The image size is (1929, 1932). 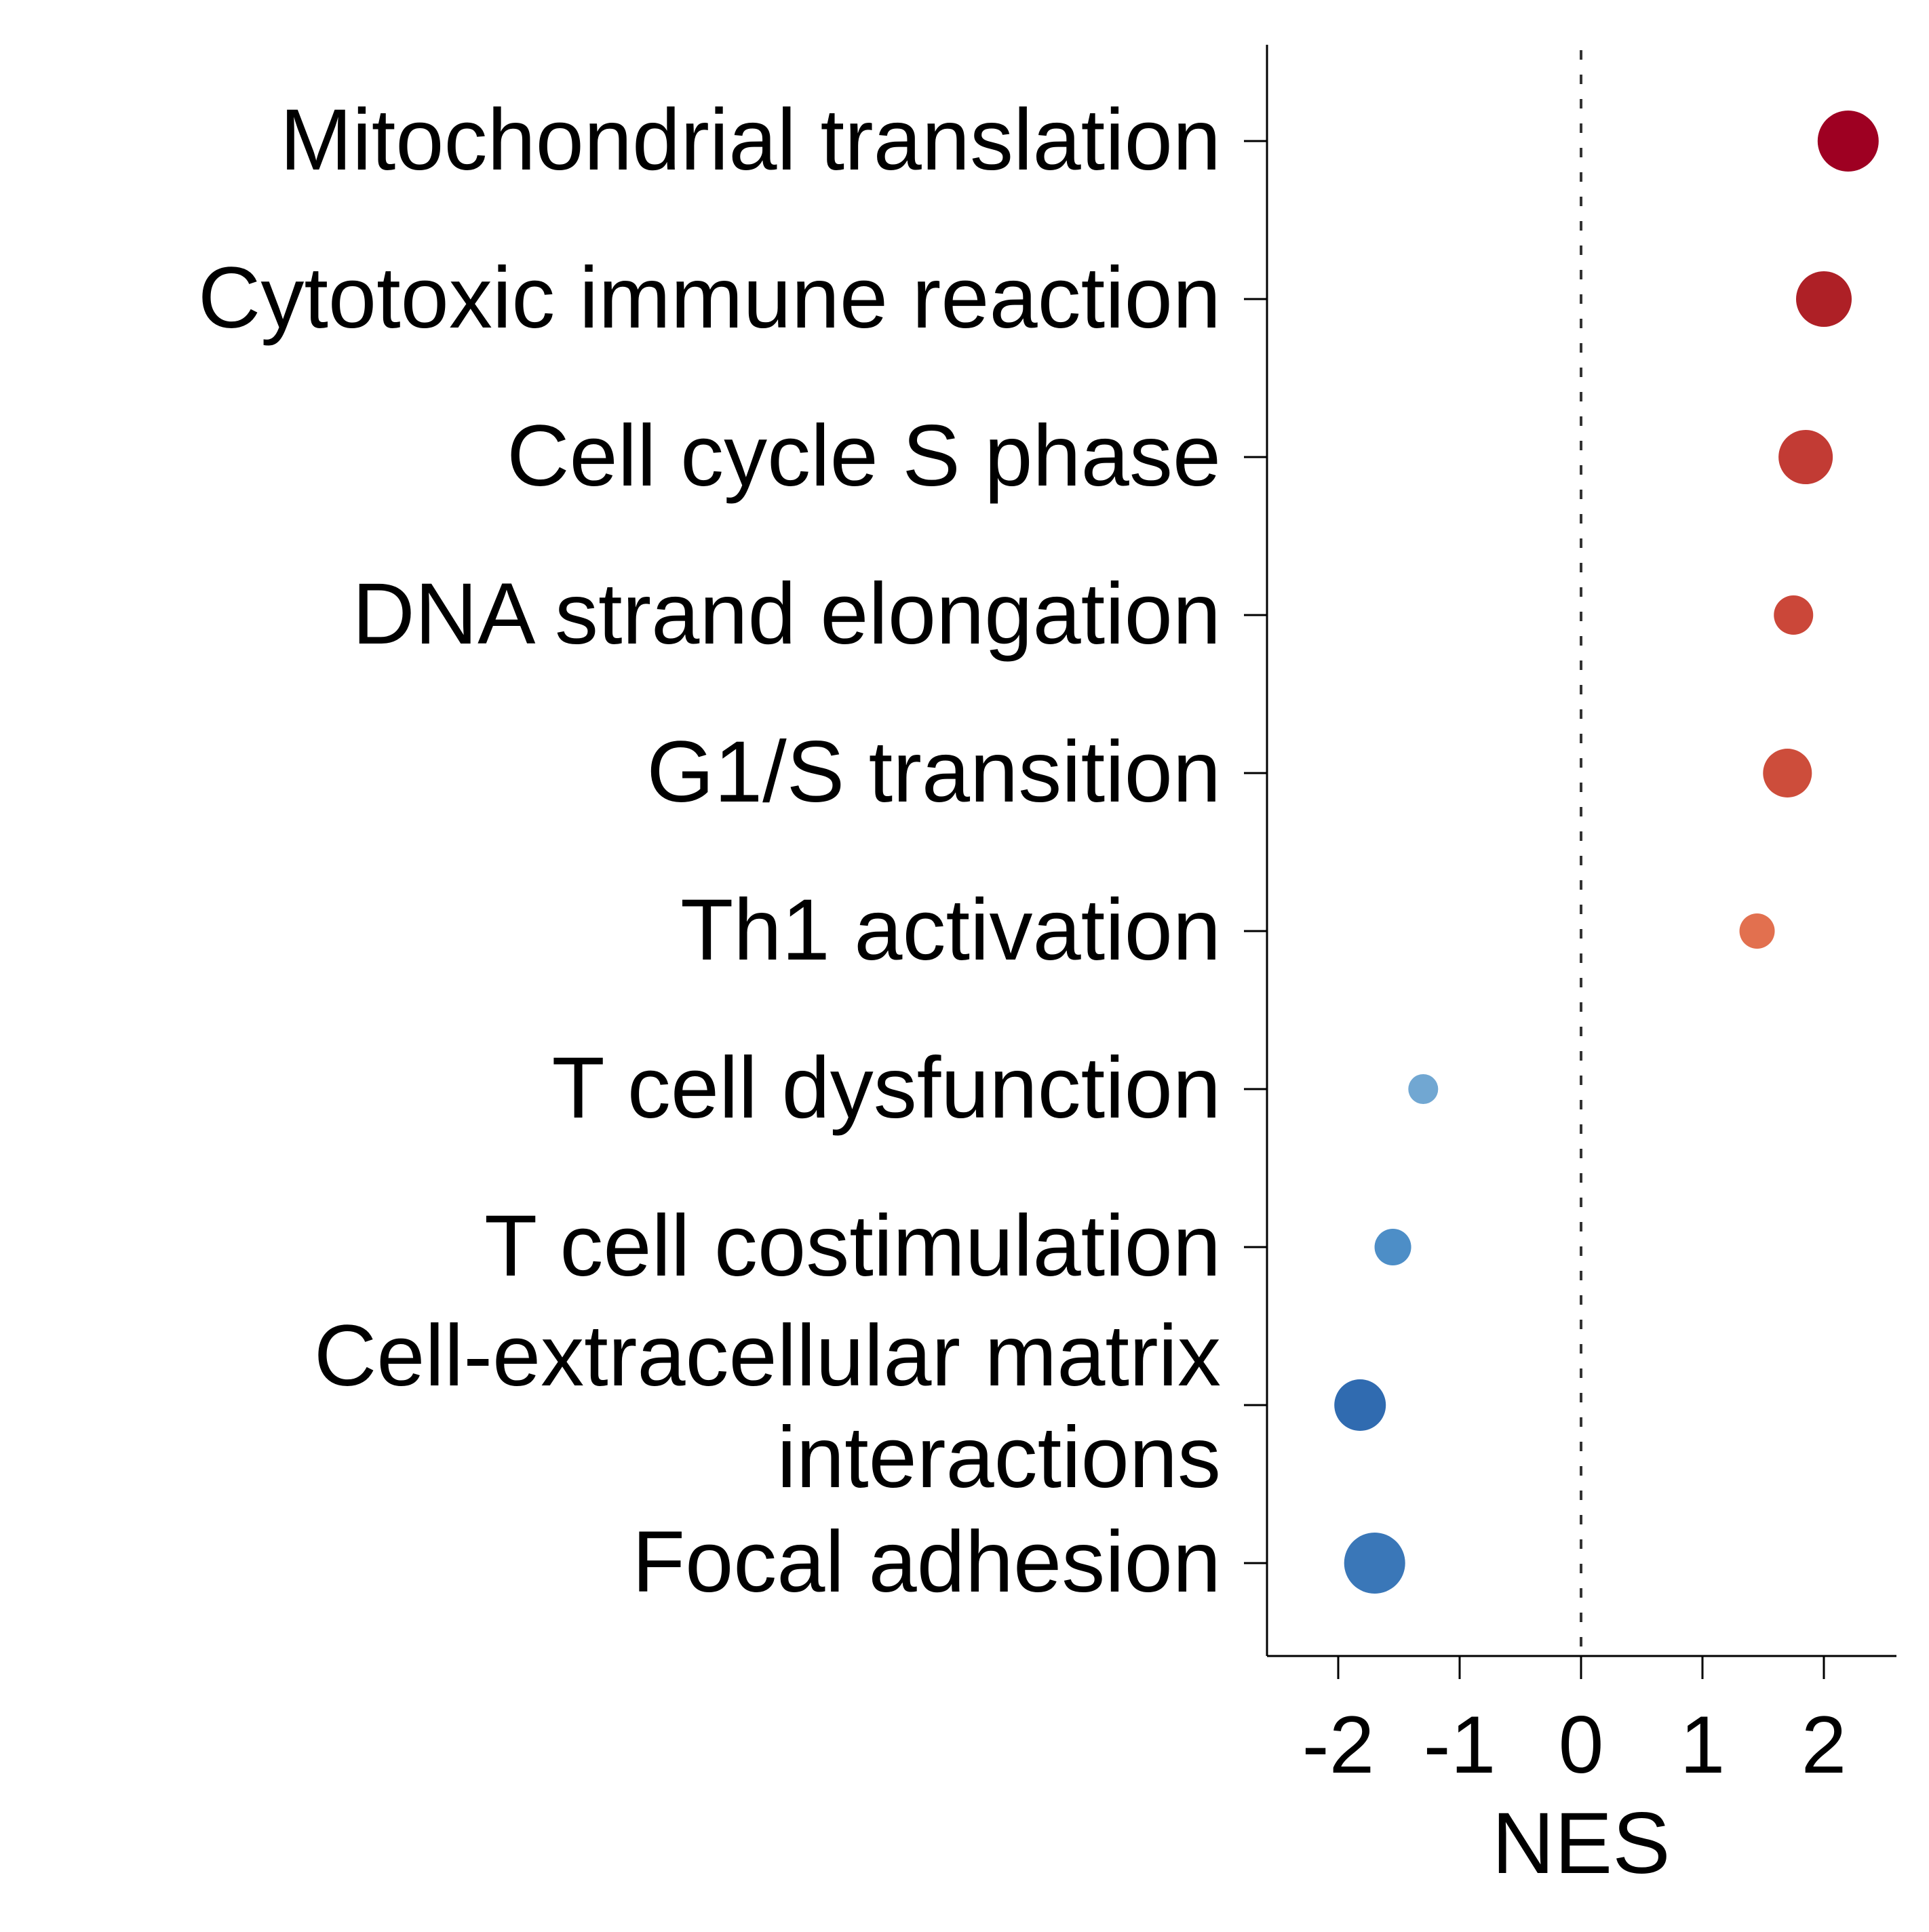 What do you see at coordinates (768, 1355) in the screenshot?
I see `category-label-line: Cell-extracellular matrix` at bounding box center [768, 1355].